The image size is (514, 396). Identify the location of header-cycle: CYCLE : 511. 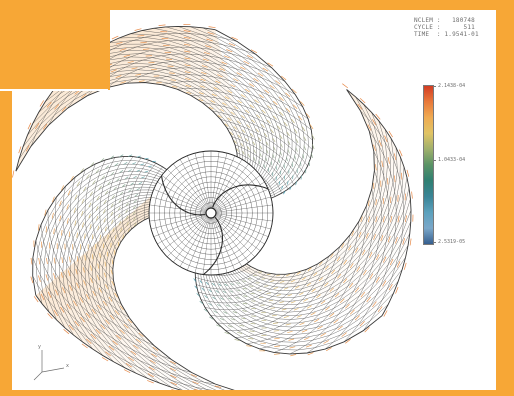
(444, 27).